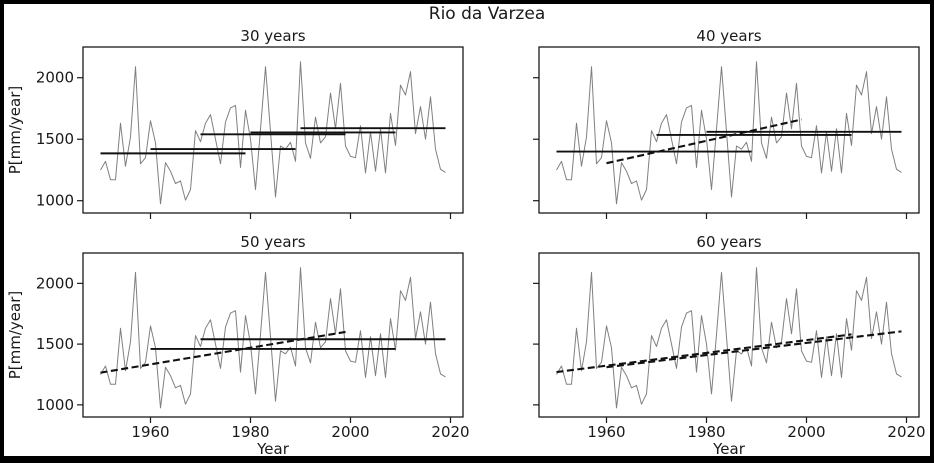 The height and width of the screenshot is (463, 934). I want to click on y-axis-label-row2: P[mm/year], so click(15, 335).